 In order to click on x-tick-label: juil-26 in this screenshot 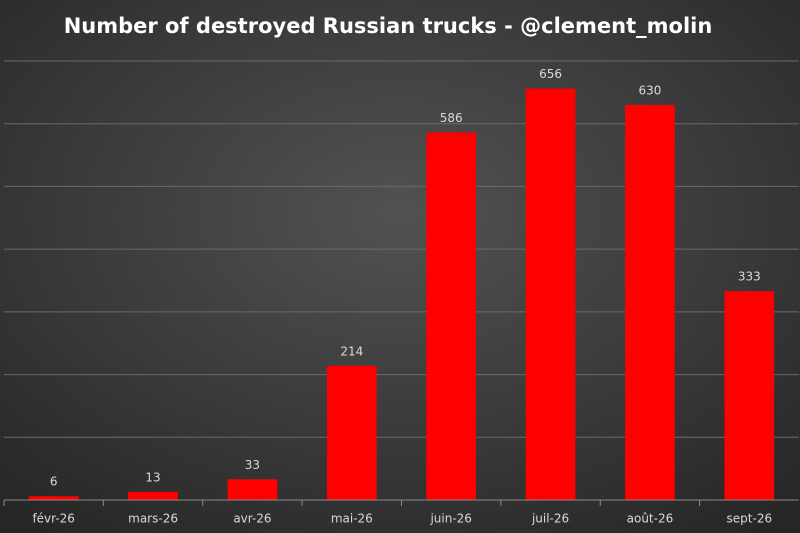, I will do `click(550, 519)`.